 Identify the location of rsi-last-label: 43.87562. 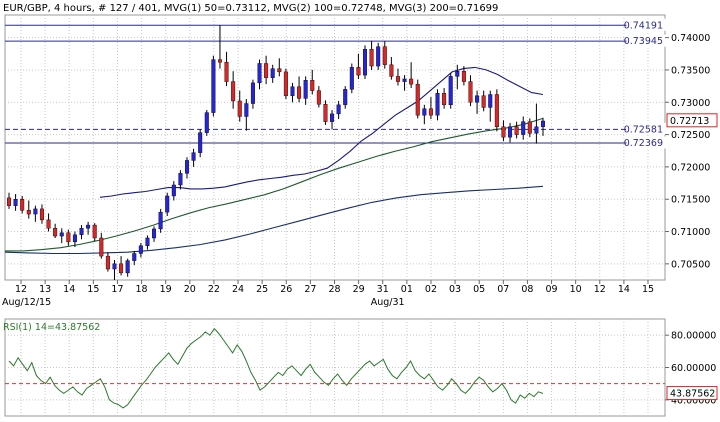
(692, 394).